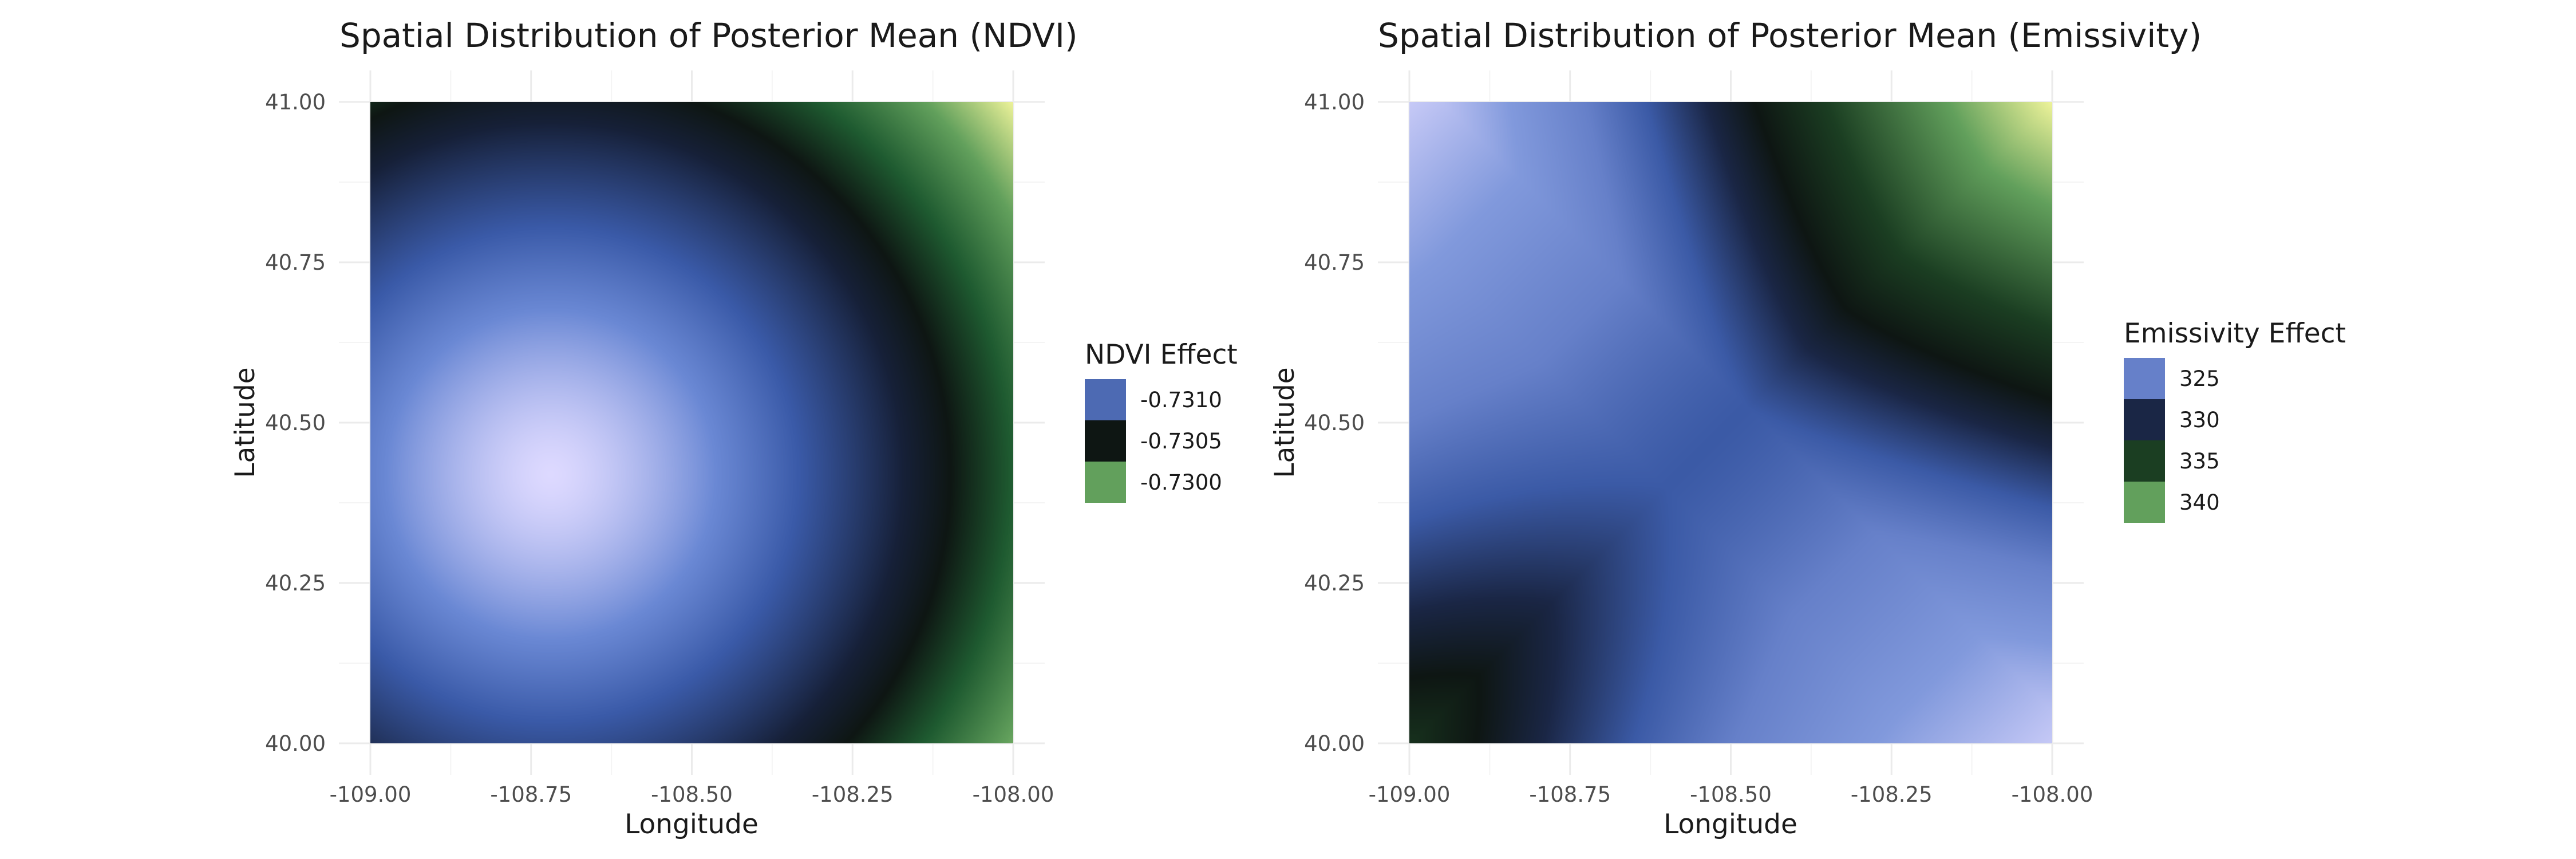 This screenshot has width=2576, height=859. Describe the element at coordinates (1181, 482) in the screenshot. I see `legend-label: -0.7300` at that location.